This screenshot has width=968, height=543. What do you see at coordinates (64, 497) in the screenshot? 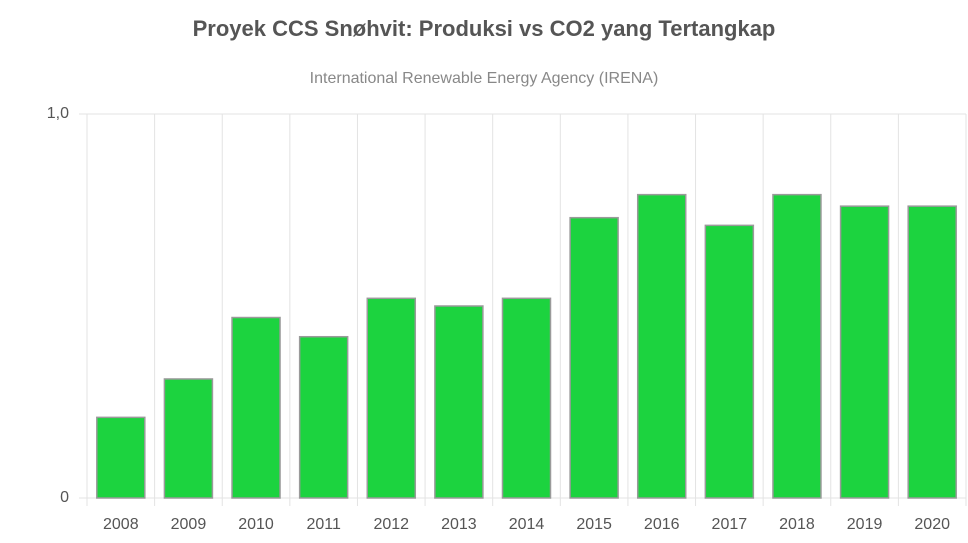
I see `y-tick-label: 0` at bounding box center [64, 497].